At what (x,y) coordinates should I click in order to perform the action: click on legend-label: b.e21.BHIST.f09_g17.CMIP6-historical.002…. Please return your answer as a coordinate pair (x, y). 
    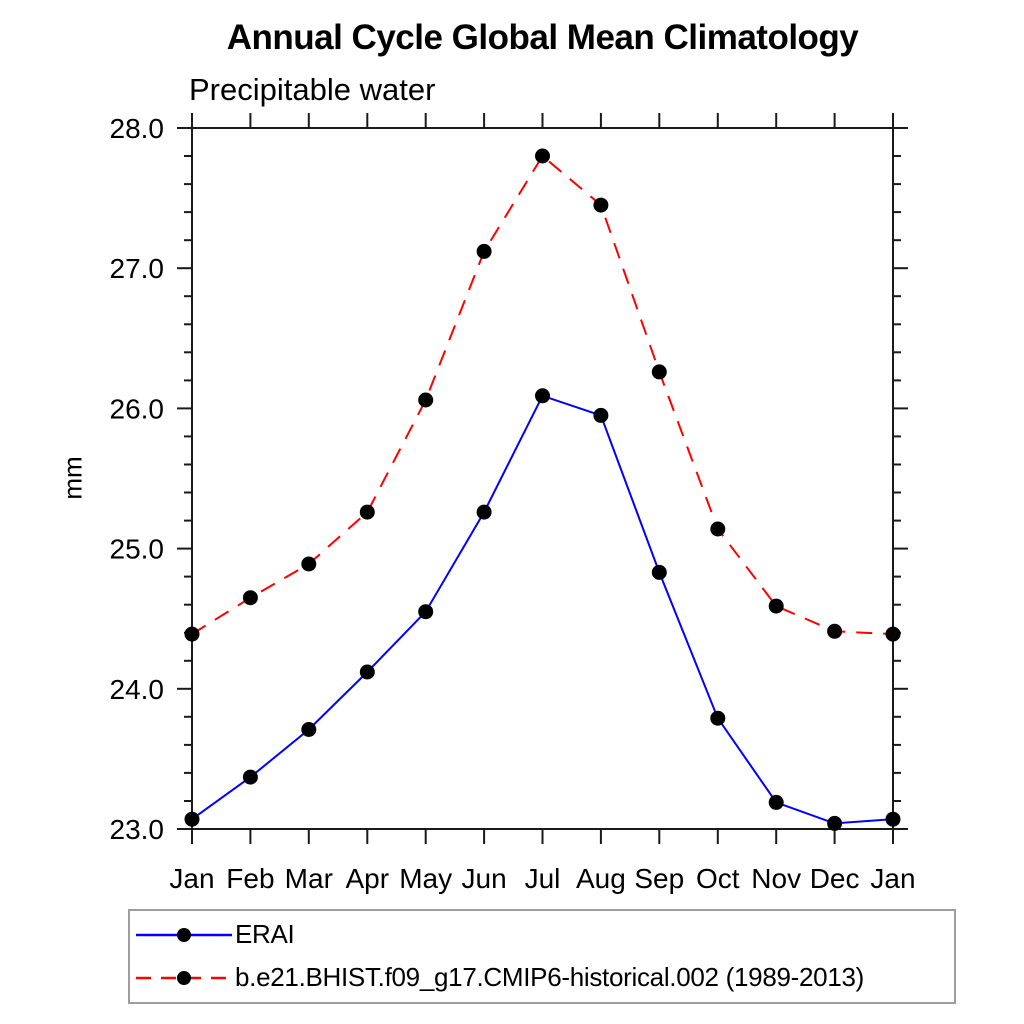
    Looking at the image, I should click on (549, 977).